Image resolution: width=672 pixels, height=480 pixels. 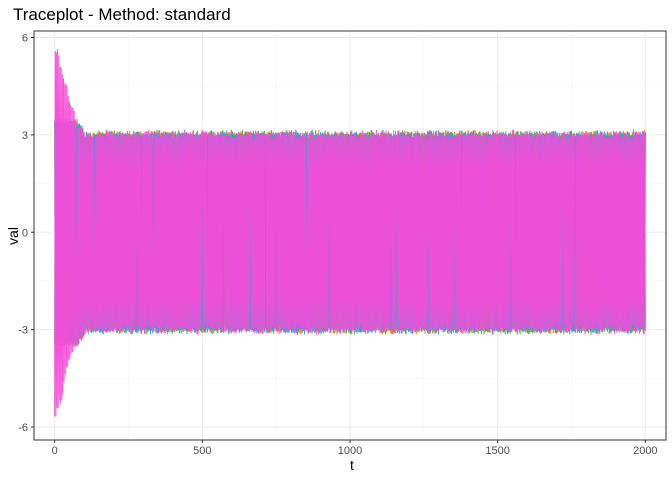 I want to click on x-axis-ticks: 0 500 1000 1500 2000, so click(x=355, y=448).